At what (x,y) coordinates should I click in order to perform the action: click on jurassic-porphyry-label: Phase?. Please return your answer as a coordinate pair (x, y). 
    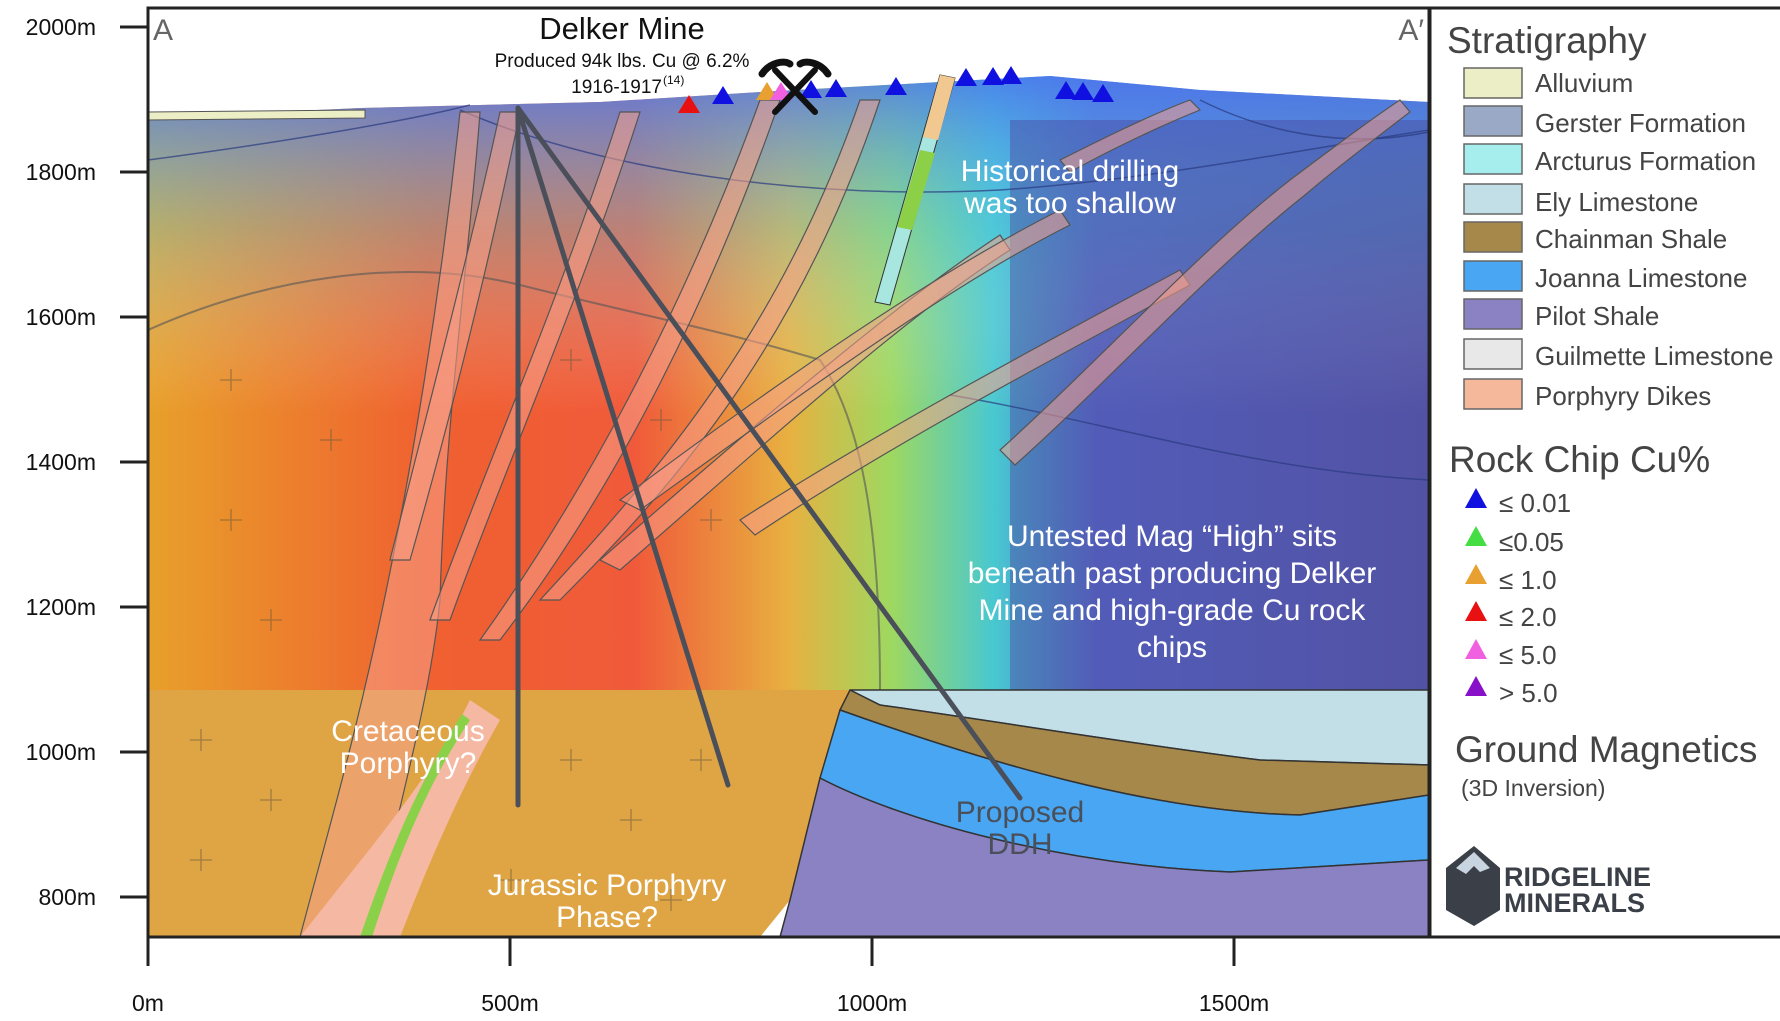
    Looking at the image, I should click on (607, 917).